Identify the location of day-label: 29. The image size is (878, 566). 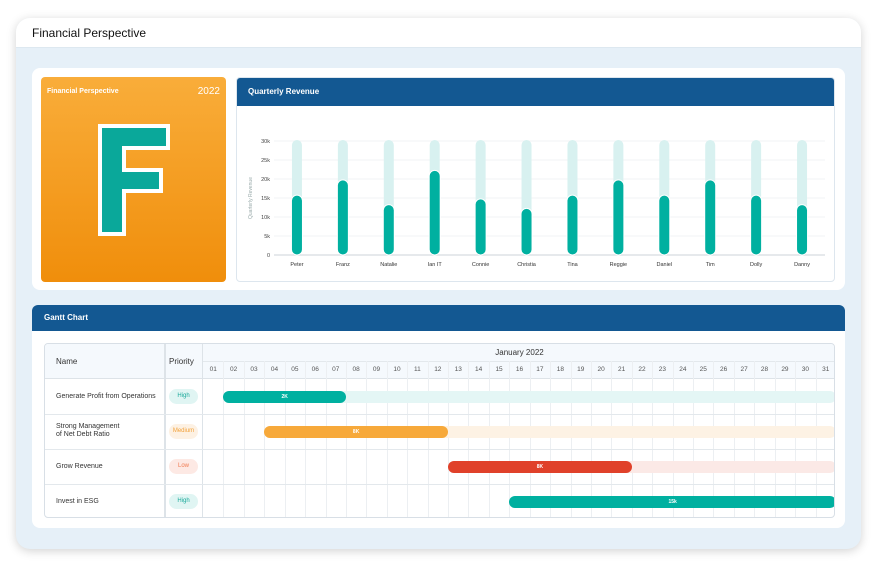
(785, 369).